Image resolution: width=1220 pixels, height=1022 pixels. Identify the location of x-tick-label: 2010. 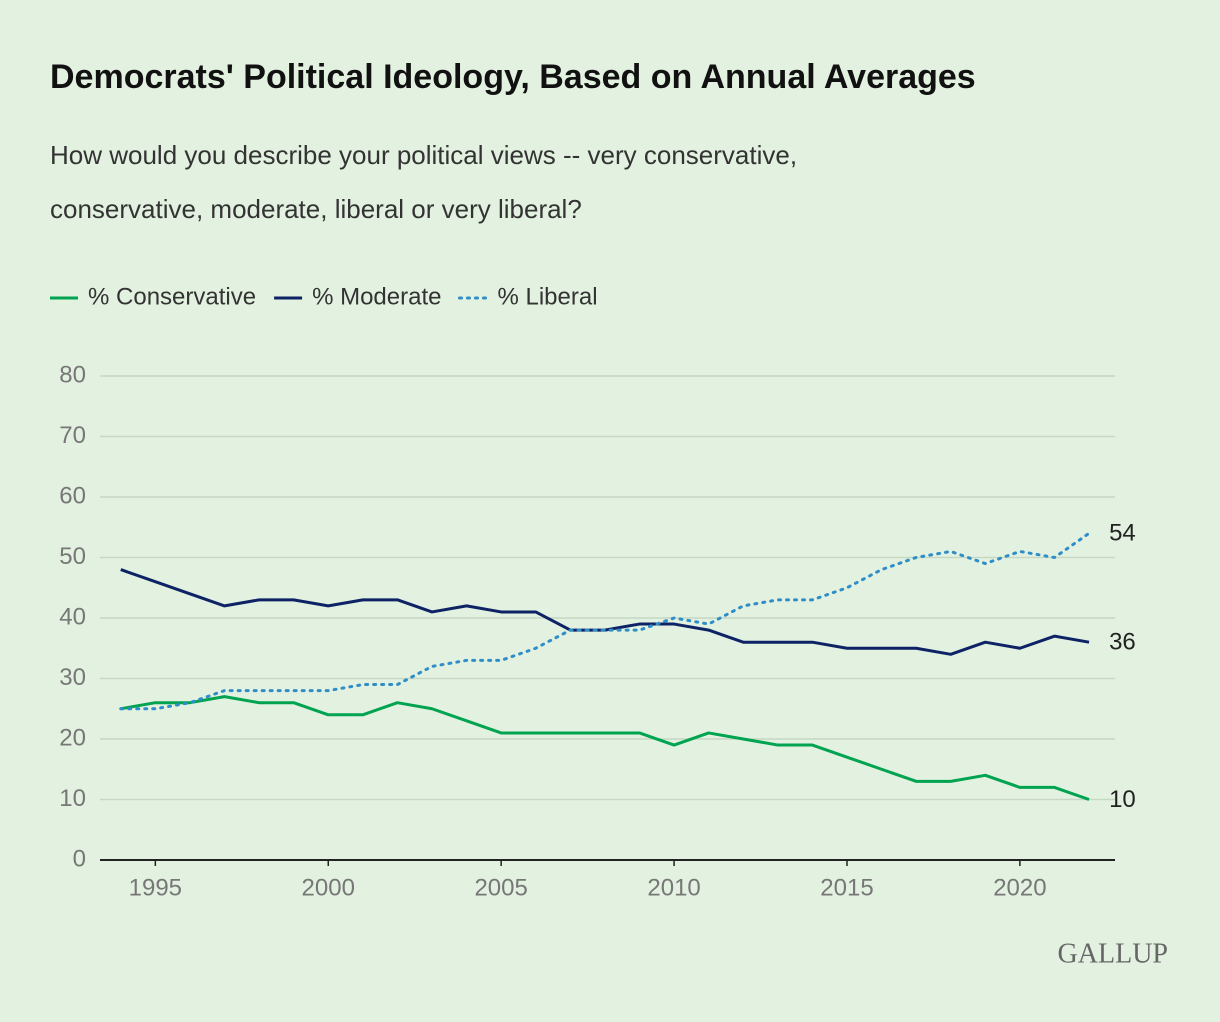
(673, 887).